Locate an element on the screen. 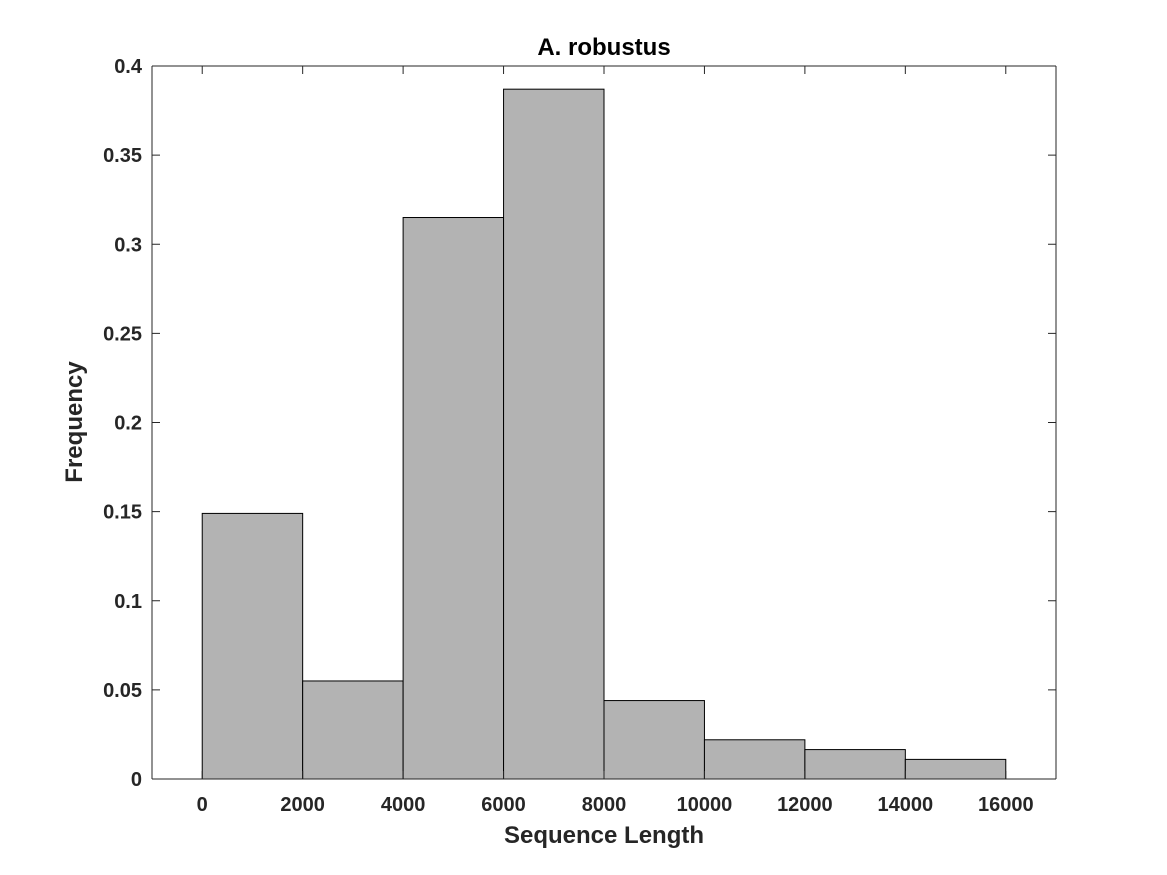 The image size is (1167, 875). x-tick-label: 10000 is located at coordinates (705, 805).